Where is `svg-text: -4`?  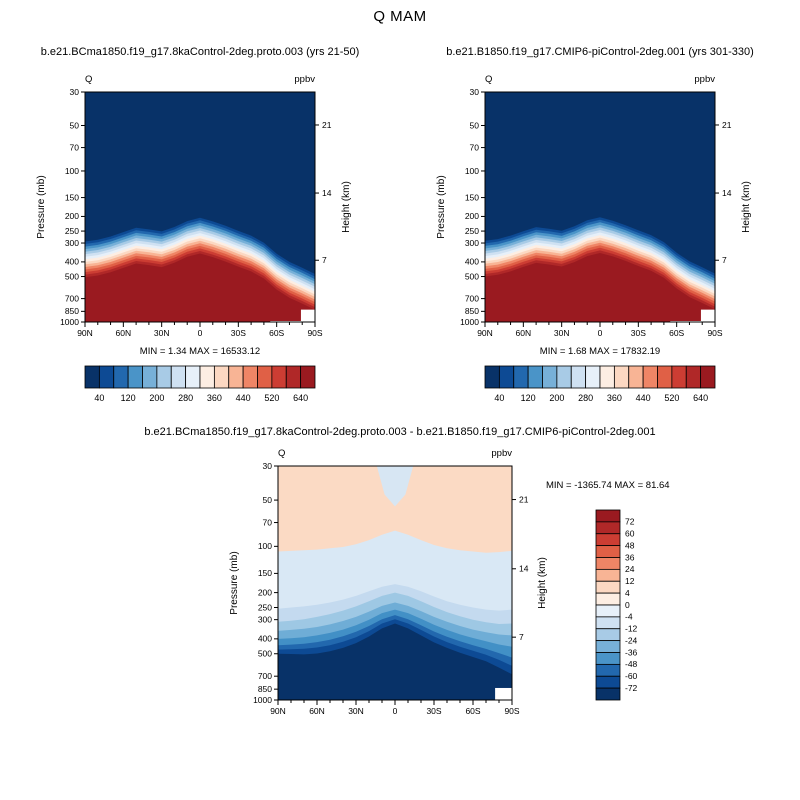 svg-text: -4 is located at coordinates (629, 617).